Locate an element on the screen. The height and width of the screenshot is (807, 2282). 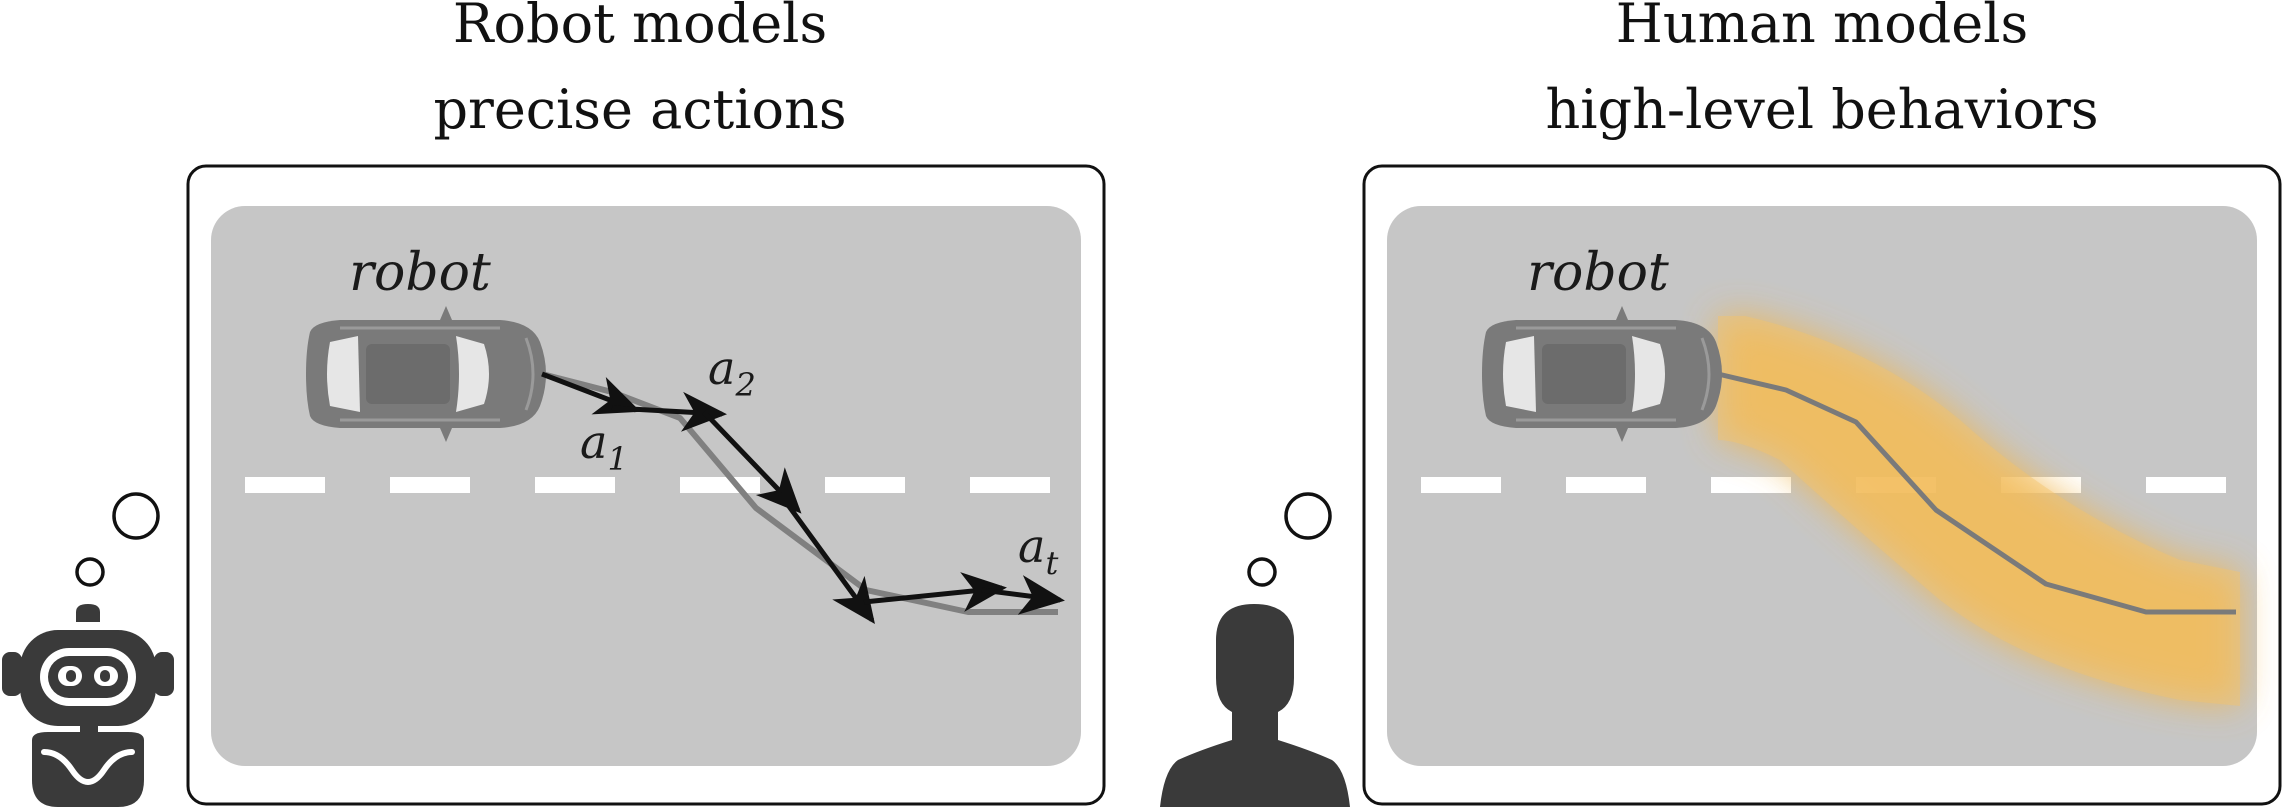
left-car-label: robot is located at coordinates (420, 273).